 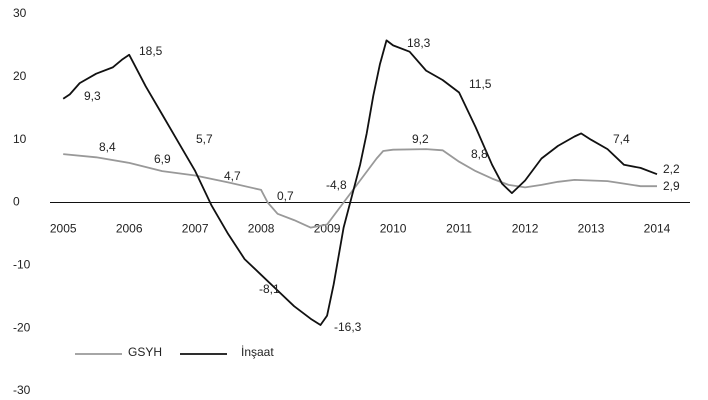 What do you see at coordinates (20, 139) in the screenshot?
I see `y-tick-label: 10` at bounding box center [20, 139].